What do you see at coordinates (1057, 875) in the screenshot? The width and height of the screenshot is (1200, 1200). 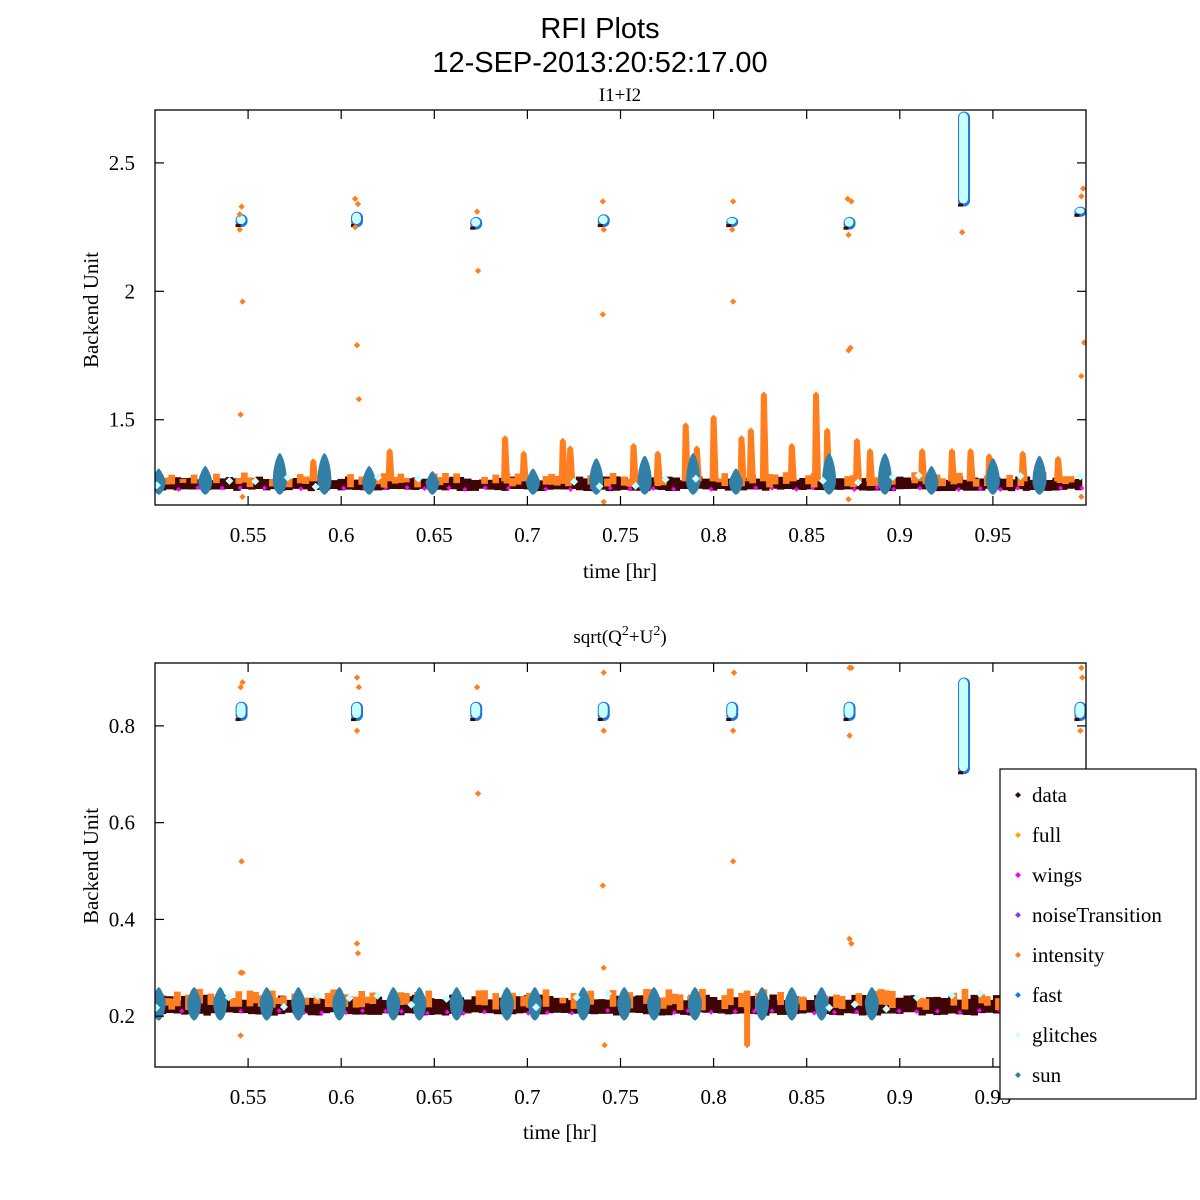 I see `legend-label: wings` at bounding box center [1057, 875].